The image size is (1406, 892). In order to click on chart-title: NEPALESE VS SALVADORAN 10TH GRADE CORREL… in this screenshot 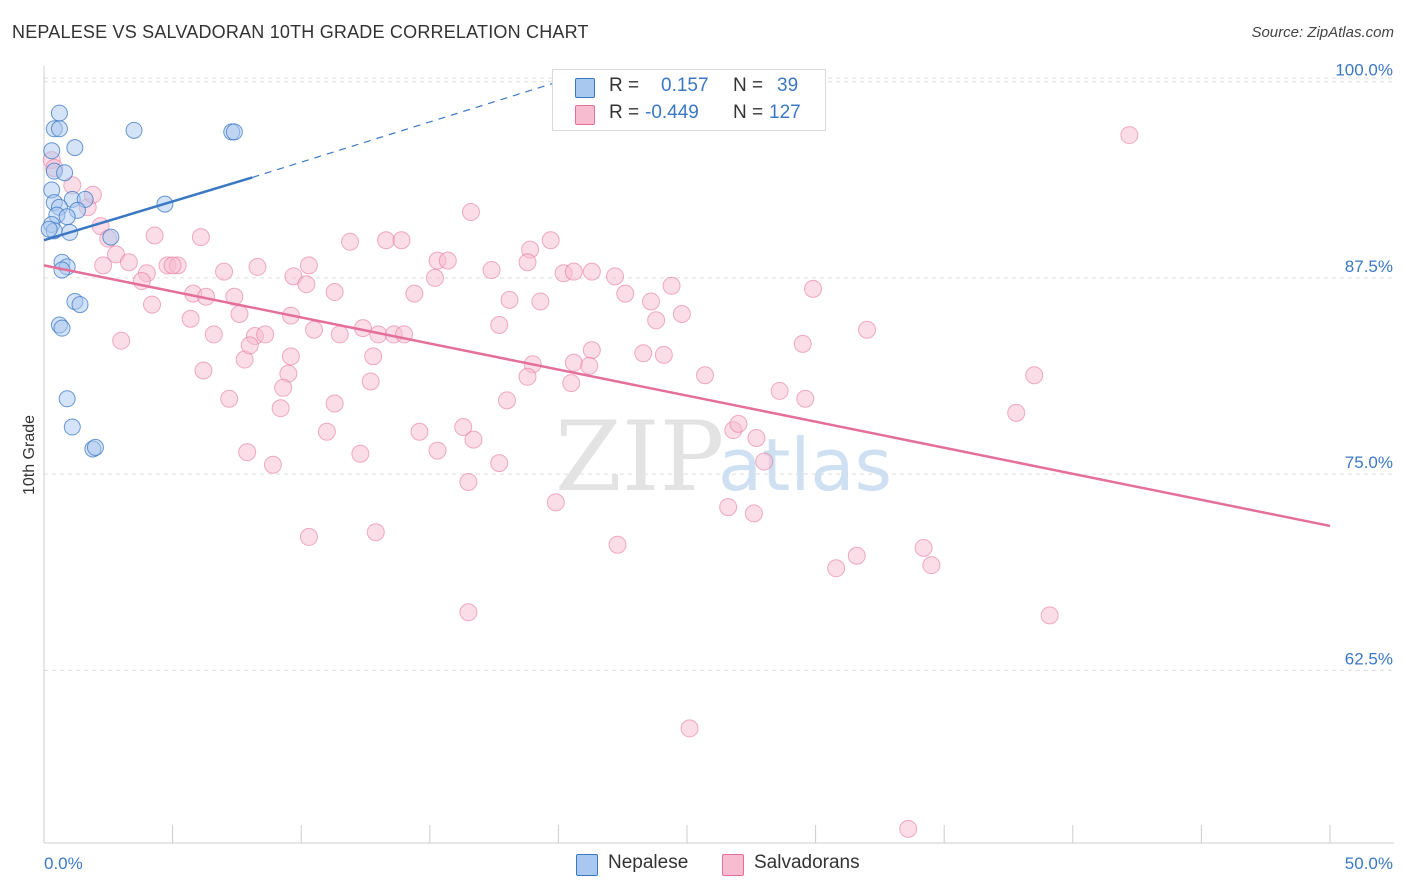, I will do `click(300, 32)`.